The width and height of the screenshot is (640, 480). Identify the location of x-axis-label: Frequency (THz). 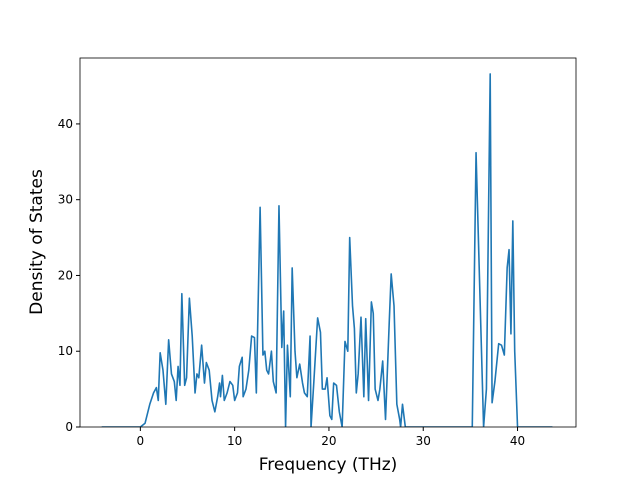
(328, 465).